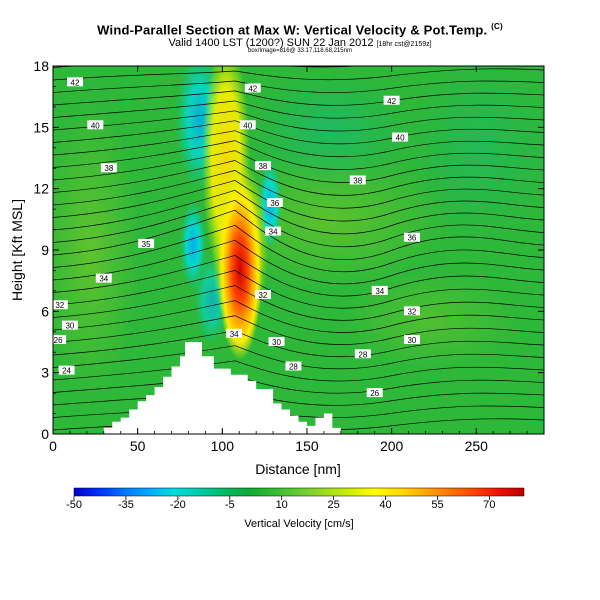 Image resolution: width=600 pixels, height=600 pixels. What do you see at coordinates (299, 492) in the screenshot?
I see `colorbar-strip` at bounding box center [299, 492].